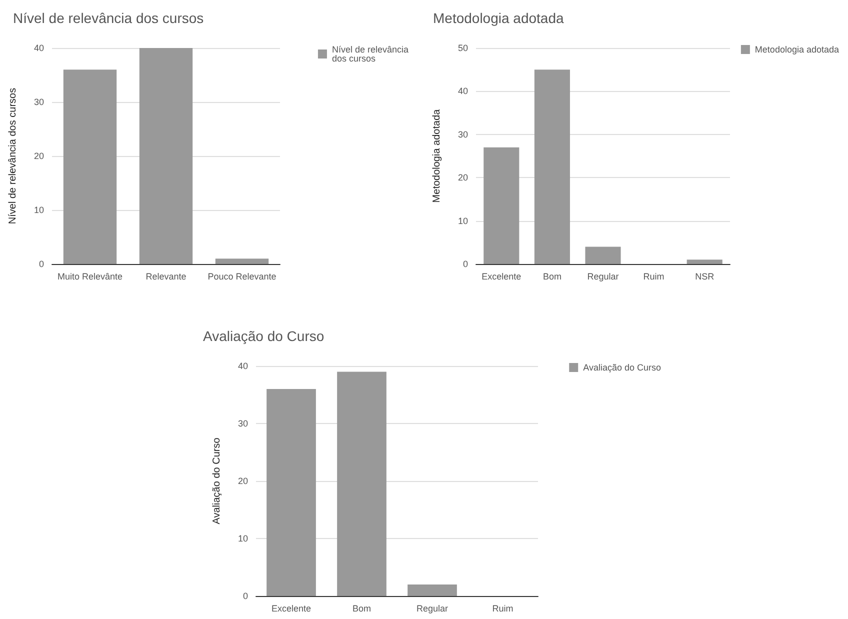 The width and height of the screenshot is (848, 619). I want to click on legend-label: Nível de relevância dos cursos, so click(372, 54).